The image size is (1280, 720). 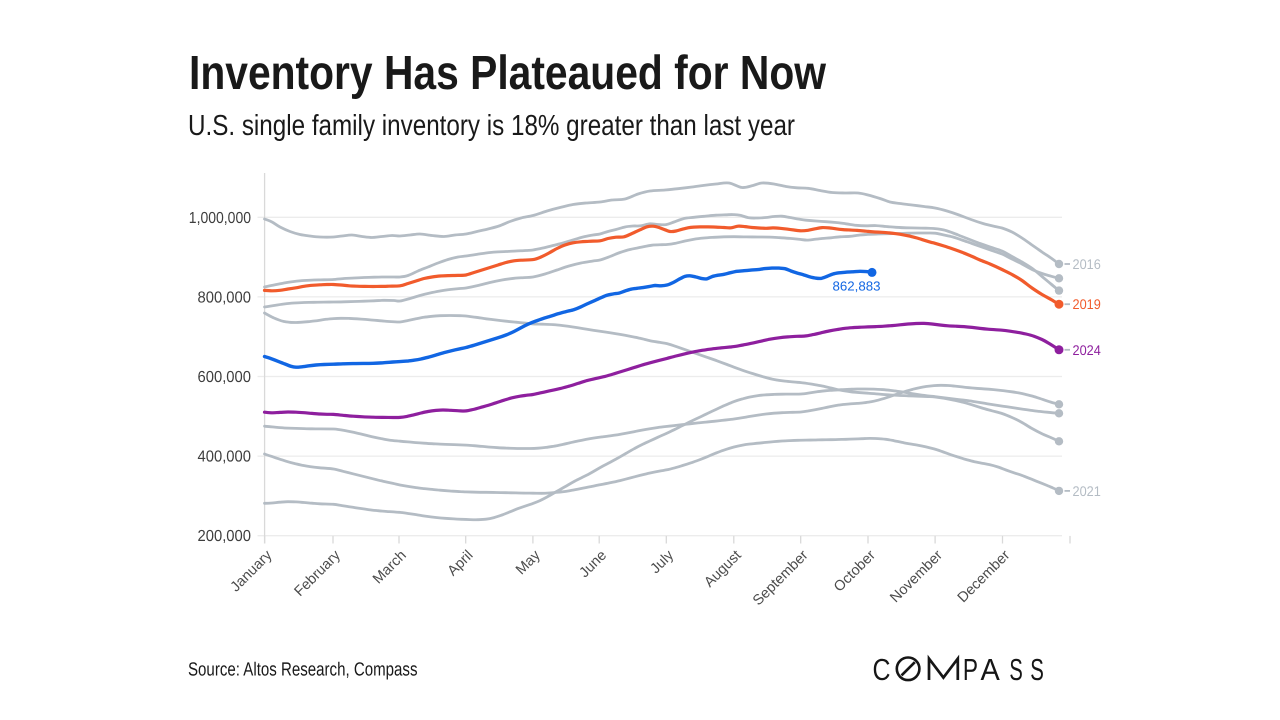 I want to click on svg-text:Inventory Has Plateaued for No: Inventory Has Plateaued for Now, so click(x=508, y=73).